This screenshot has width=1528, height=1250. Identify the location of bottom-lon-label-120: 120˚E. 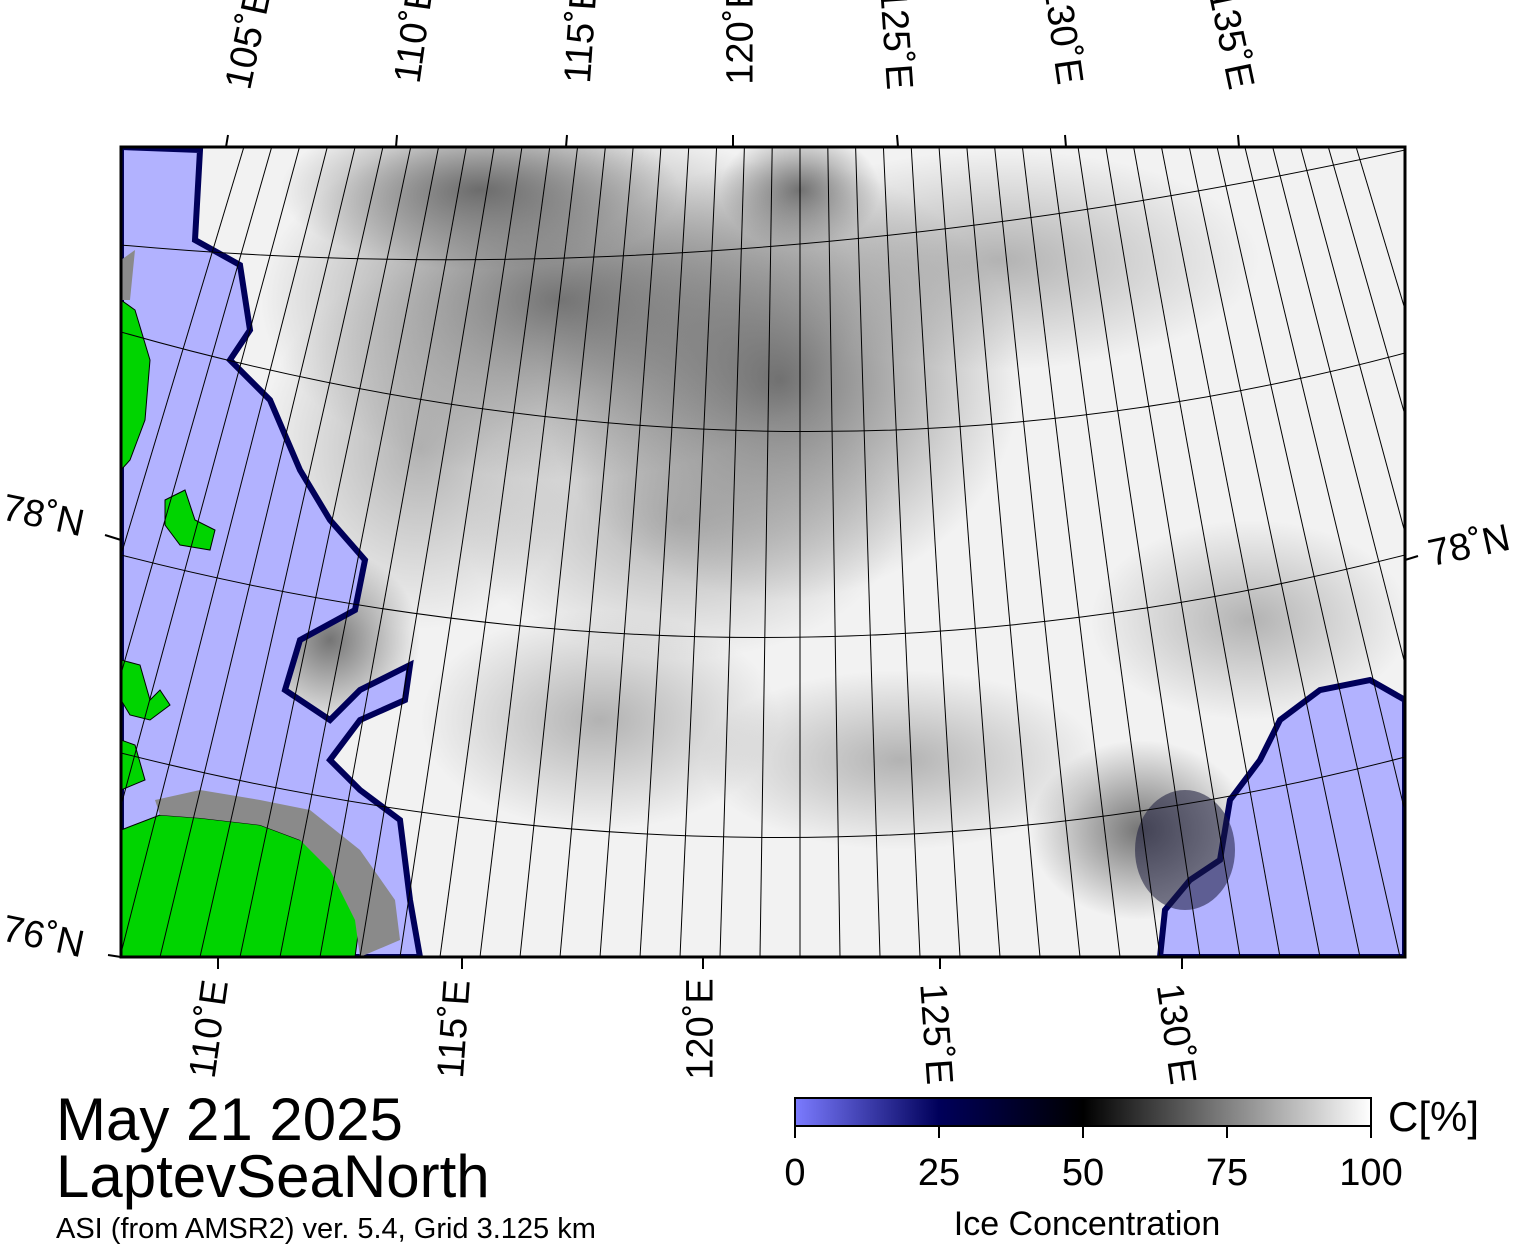
(700, 1029).